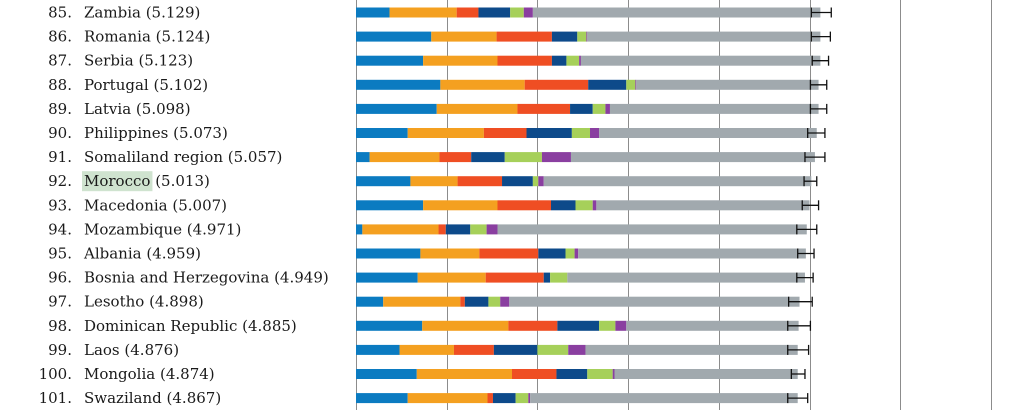  What do you see at coordinates (60, 302) in the screenshot?
I see `rank-label: 97.` at bounding box center [60, 302].